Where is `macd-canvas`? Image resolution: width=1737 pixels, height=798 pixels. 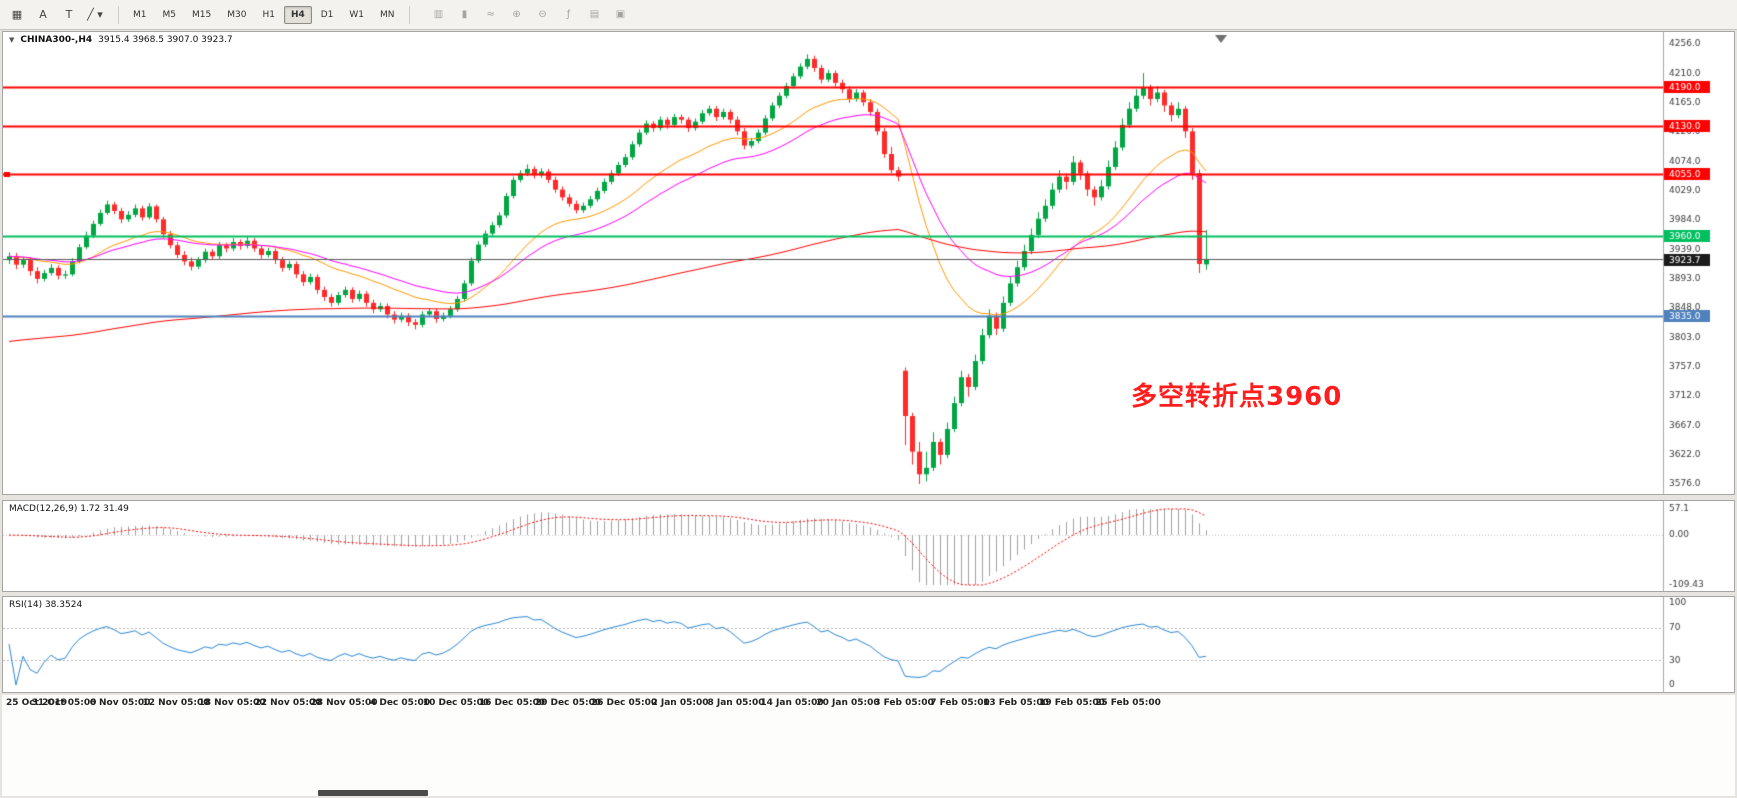
macd-canvas is located at coordinates (868, 546).